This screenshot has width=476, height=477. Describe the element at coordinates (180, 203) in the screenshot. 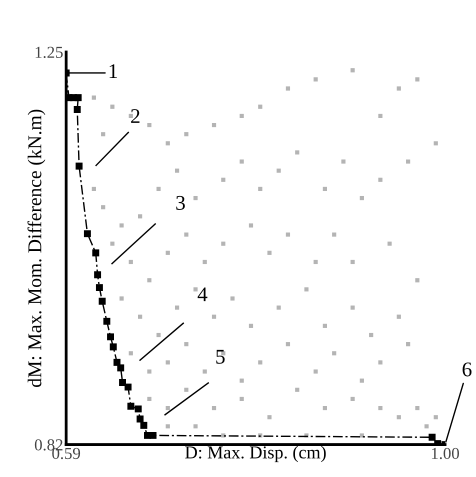

I see `annotation: 3` at that location.